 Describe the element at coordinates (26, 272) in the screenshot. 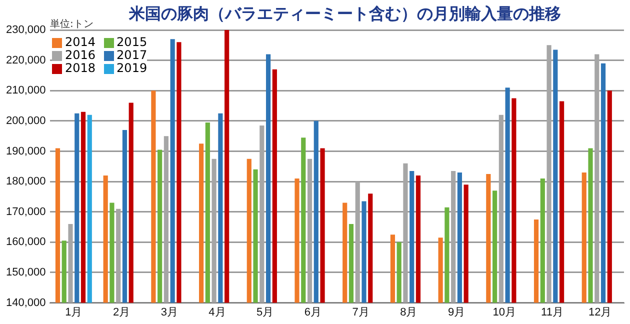

I see `y-tick-label: 150,000` at that location.